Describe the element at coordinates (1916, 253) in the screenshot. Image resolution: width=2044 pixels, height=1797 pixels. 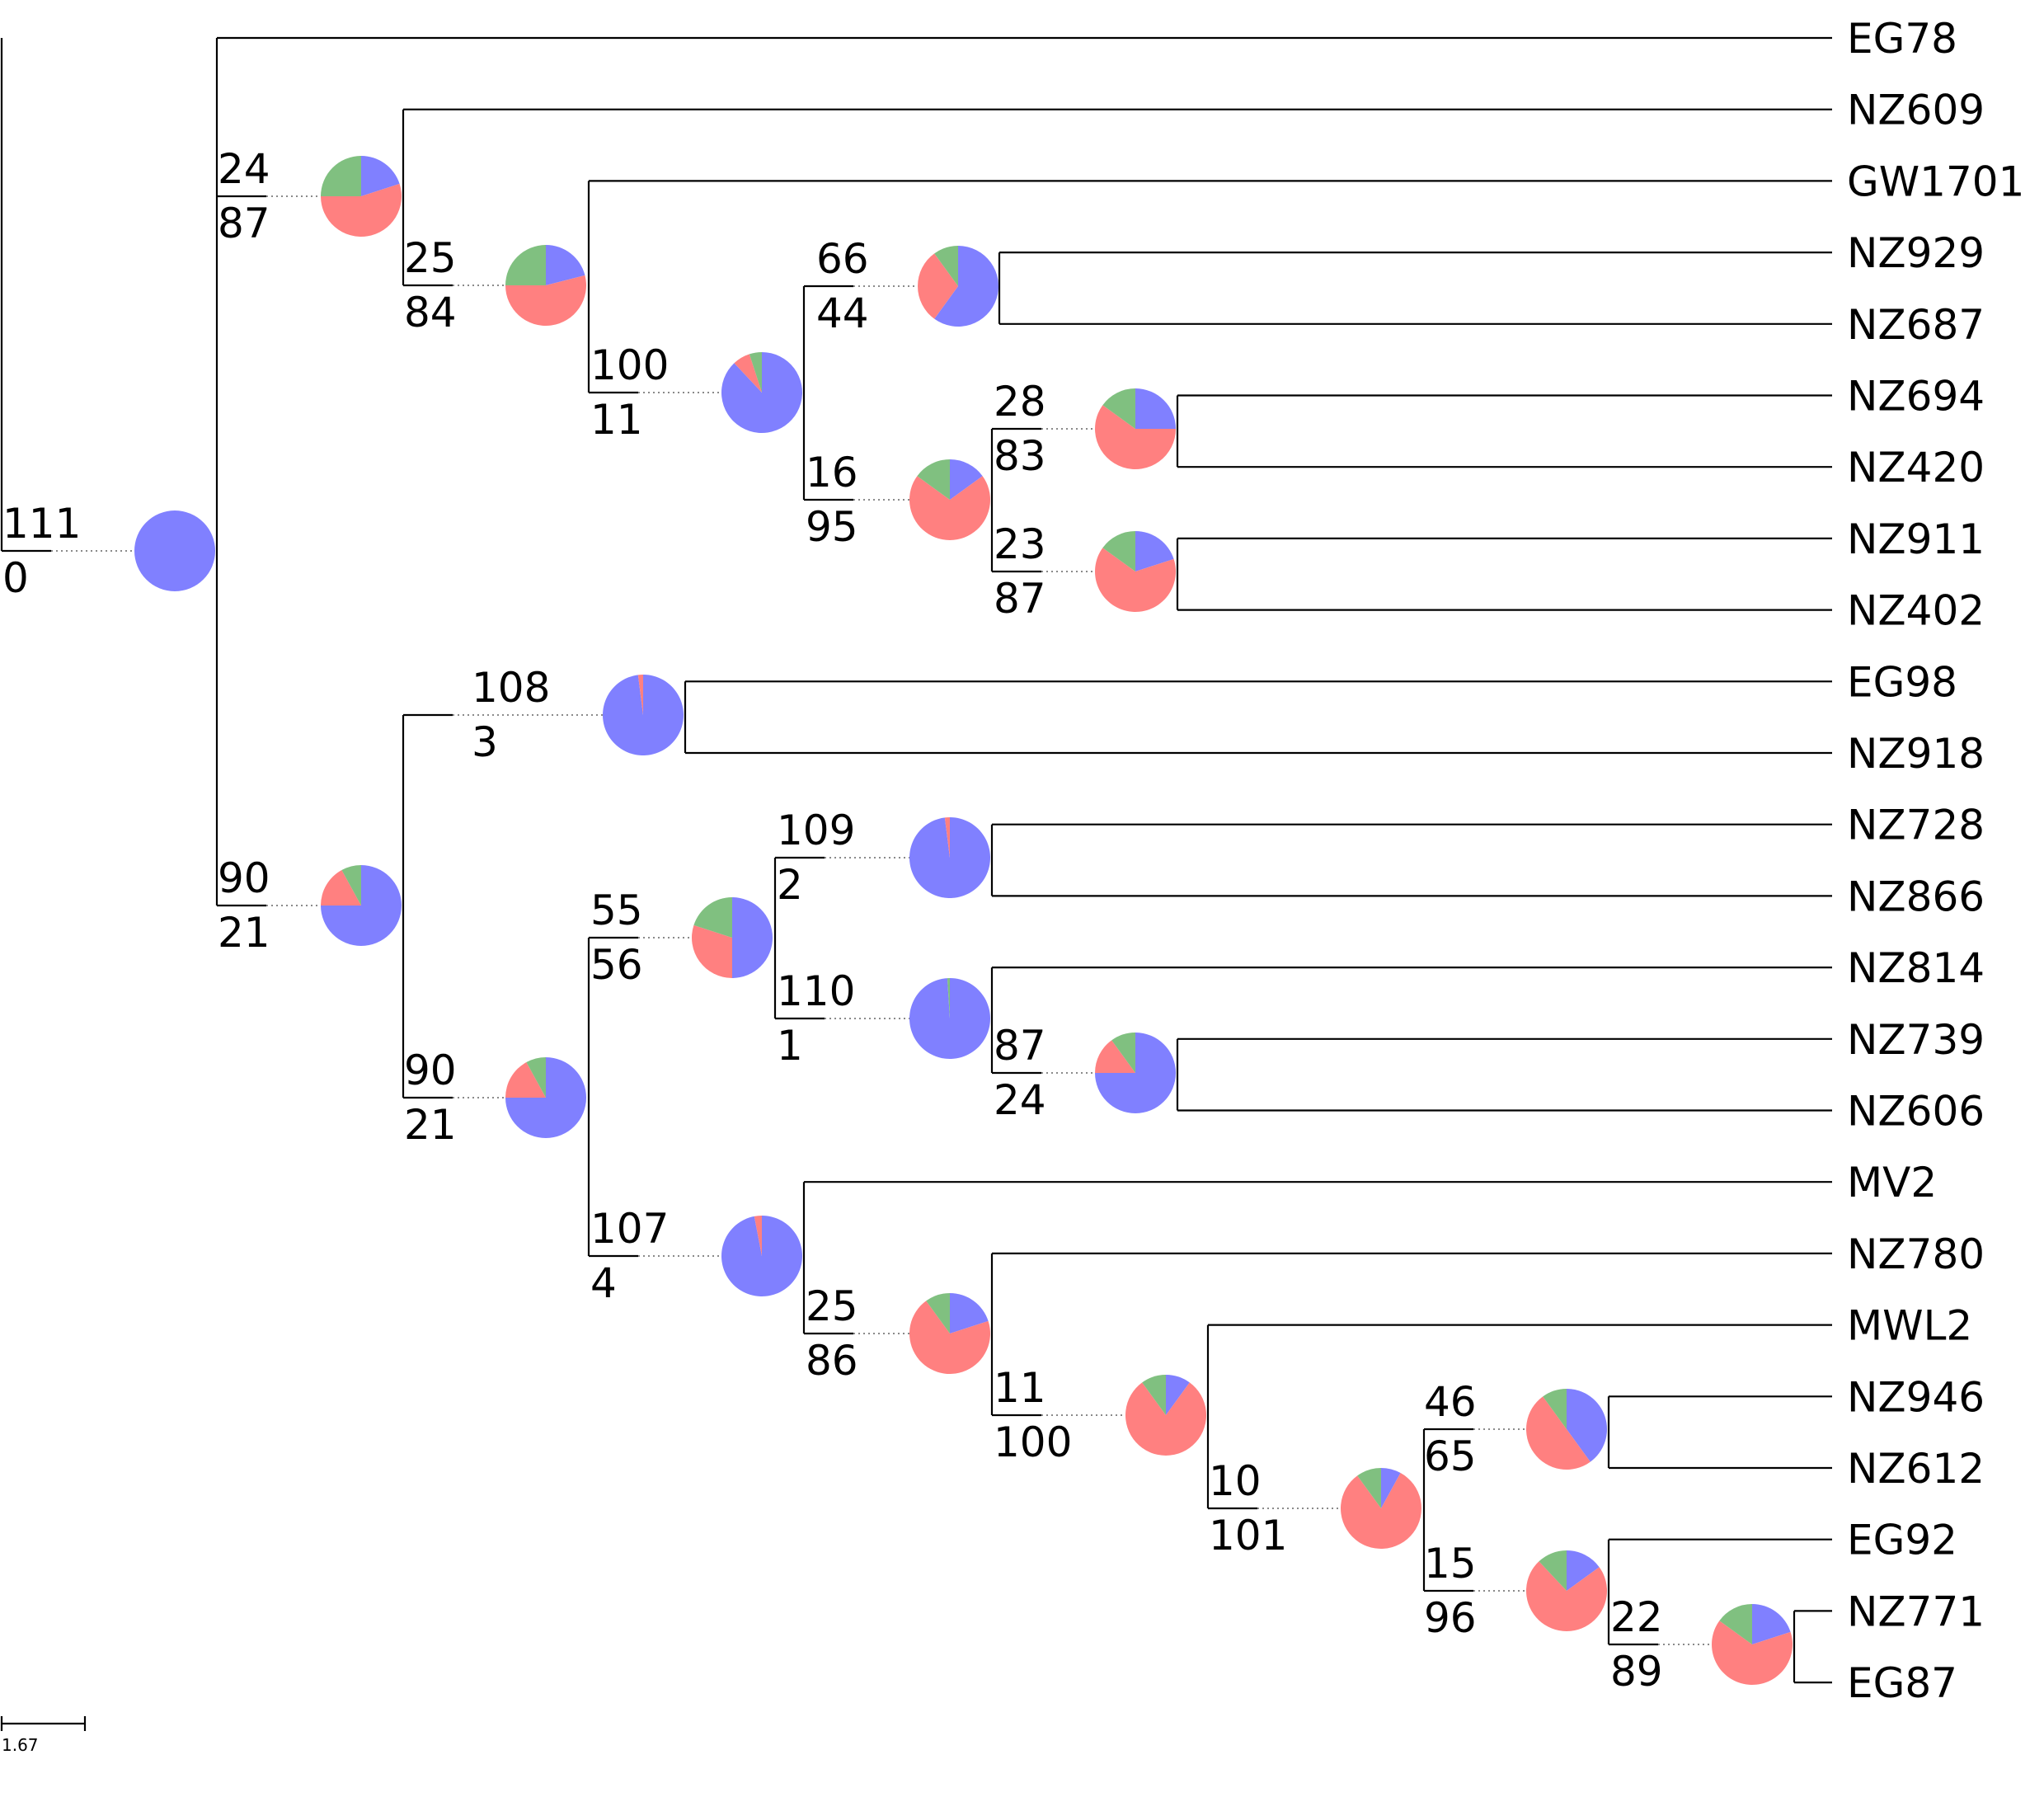
I see `leaf-label: NZ929` at that location.